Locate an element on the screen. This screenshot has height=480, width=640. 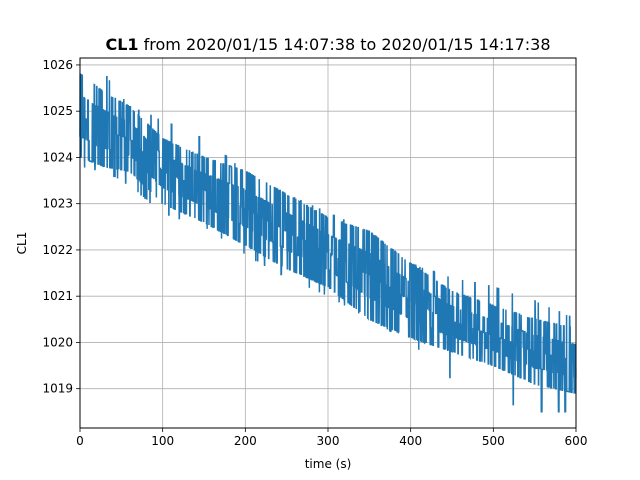
x-axis-label: time (s) is located at coordinates (328, 464).